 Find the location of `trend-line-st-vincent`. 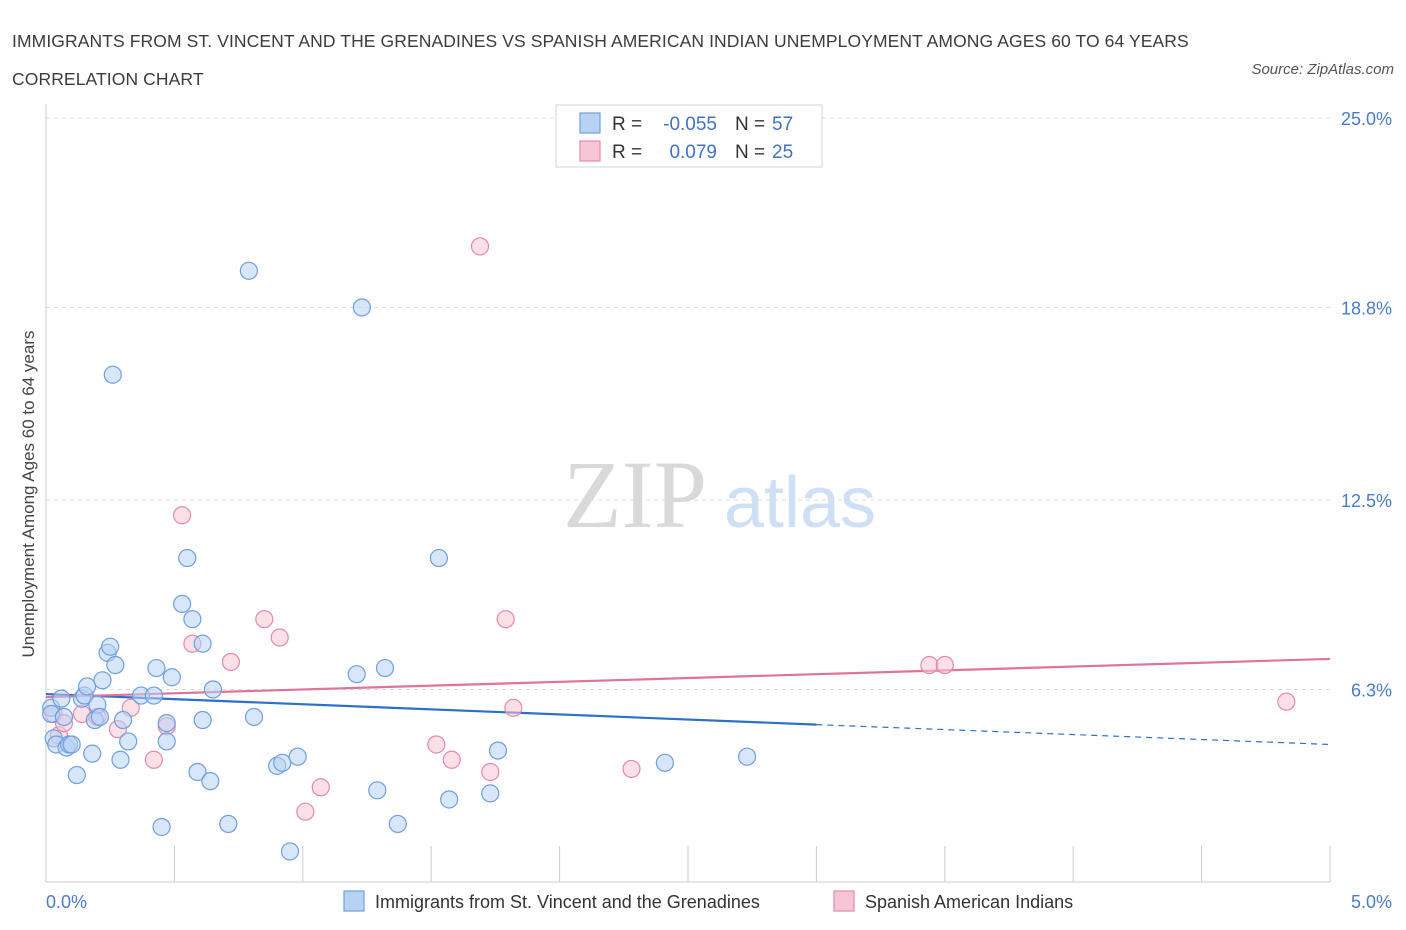

trend-line-st-vincent is located at coordinates (431, 709).